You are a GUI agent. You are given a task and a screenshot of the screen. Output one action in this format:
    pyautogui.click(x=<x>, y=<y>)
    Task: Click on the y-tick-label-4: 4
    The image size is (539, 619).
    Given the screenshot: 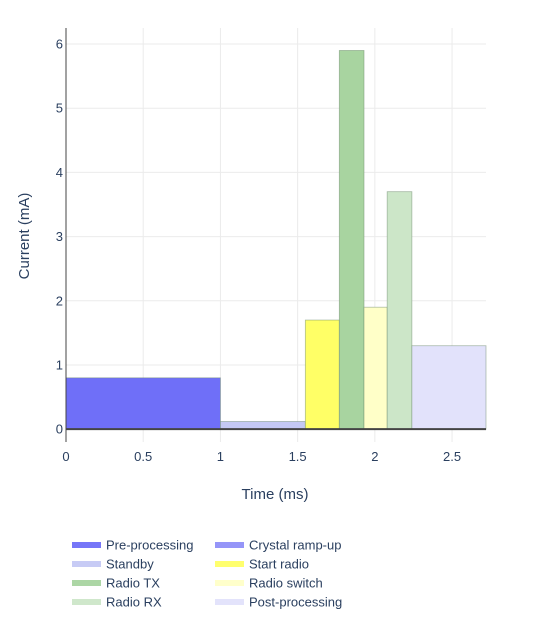 What is the action you would take?
    pyautogui.click(x=59, y=172)
    